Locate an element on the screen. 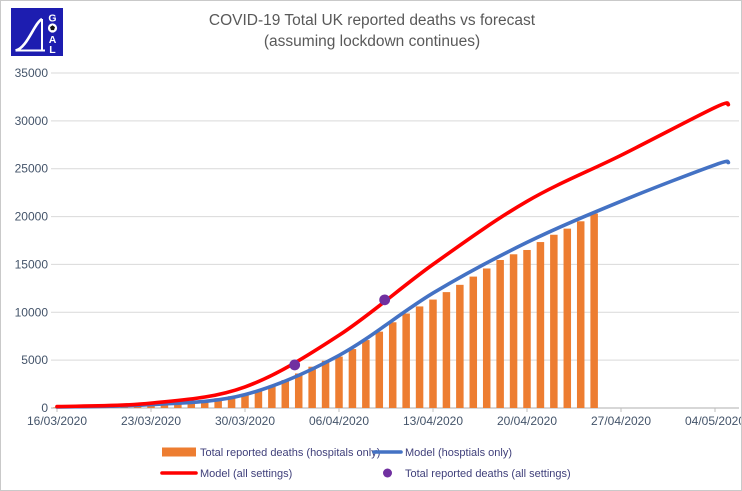 The width and height of the screenshot is (742, 491). y-axis-label: 0 is located at coordinates (44, 408).